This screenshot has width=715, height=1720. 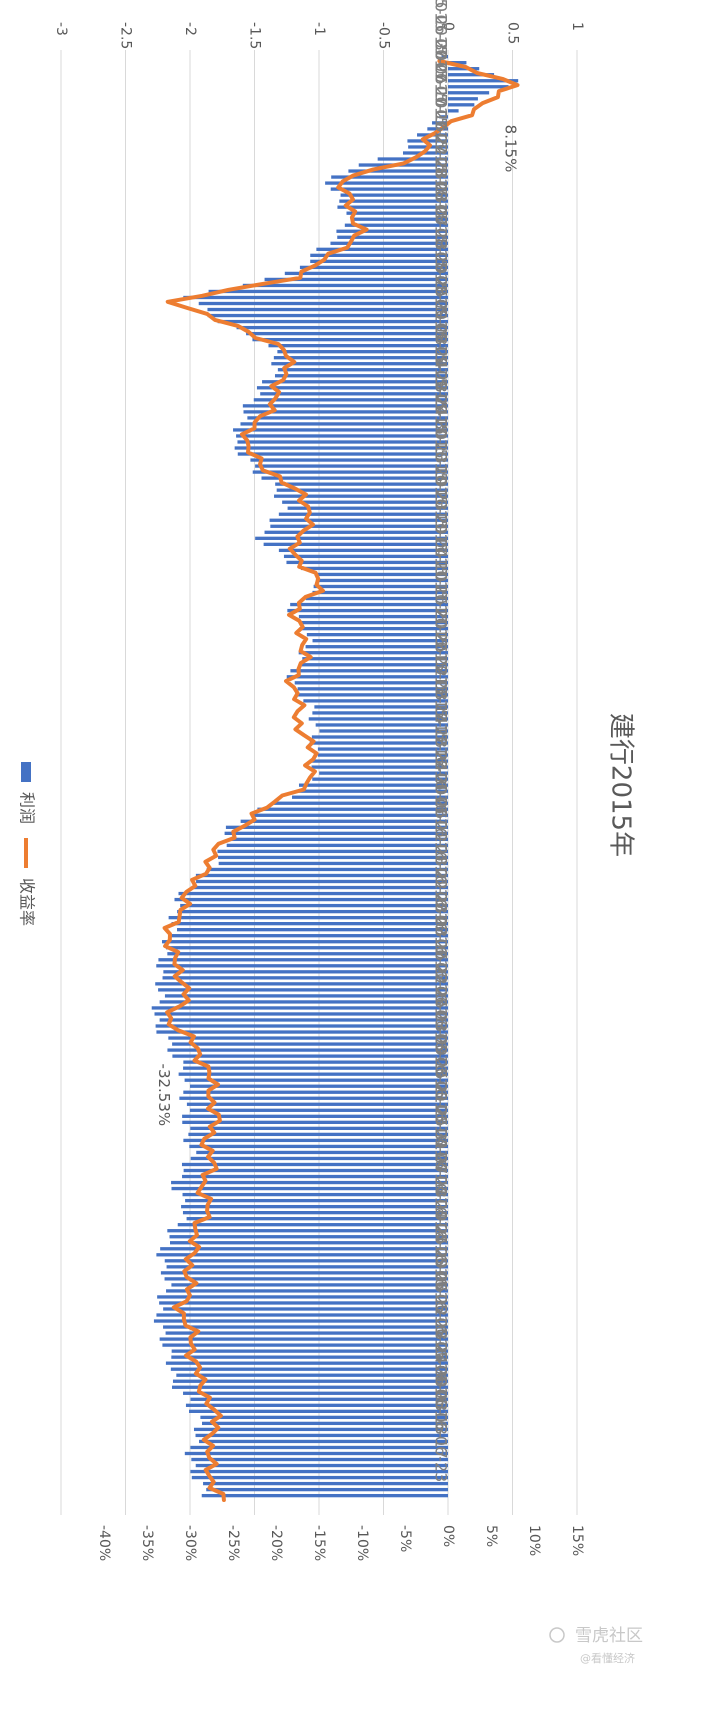 What do you see at coordinates (607, 1658) in the screenshot?
I see `watermark-sub: @看懂经济` at bounding box center [607, 1658].